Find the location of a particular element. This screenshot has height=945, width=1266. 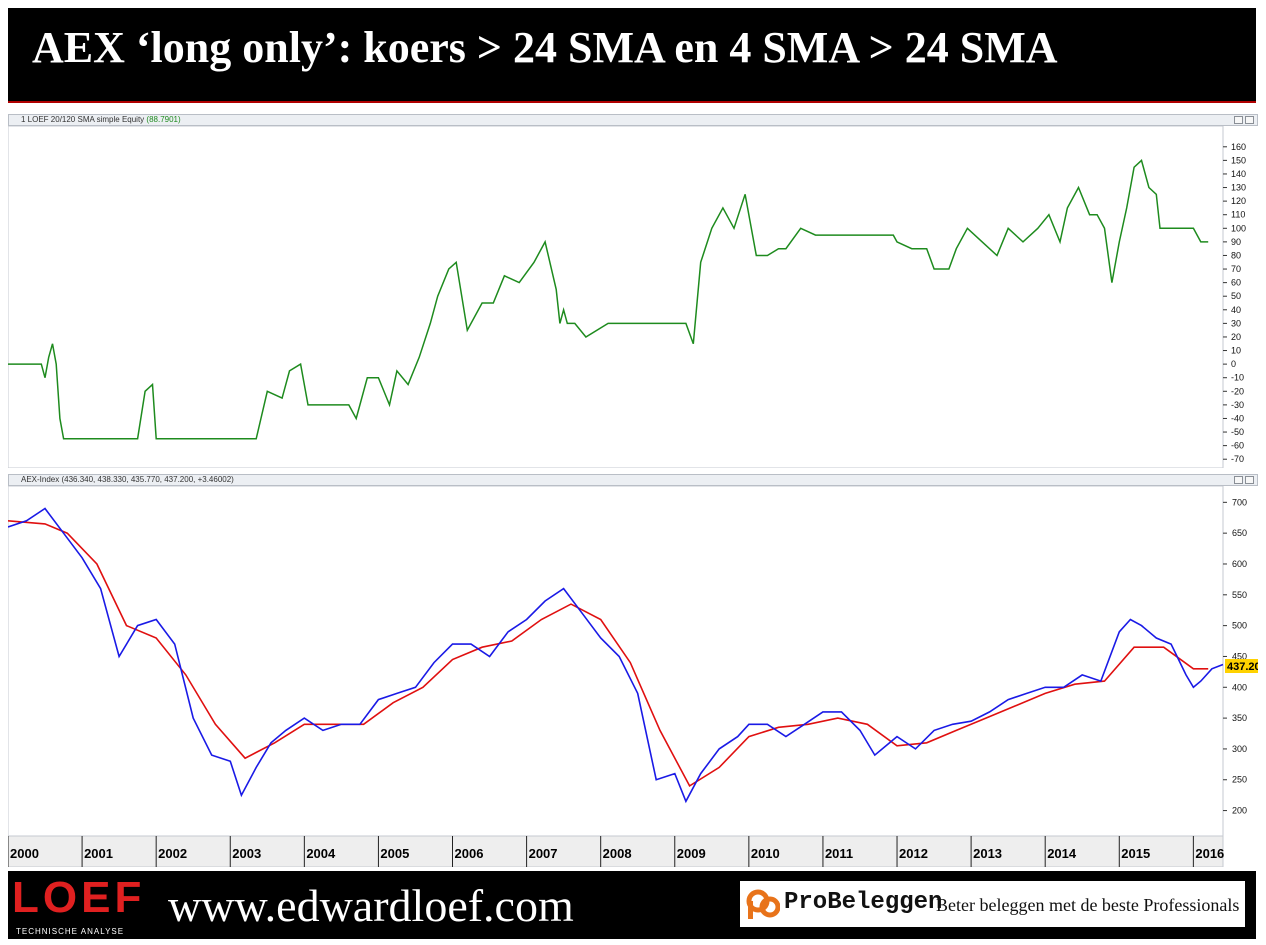

year-tick-label: 2016 is located at coordinates (1209, 853).